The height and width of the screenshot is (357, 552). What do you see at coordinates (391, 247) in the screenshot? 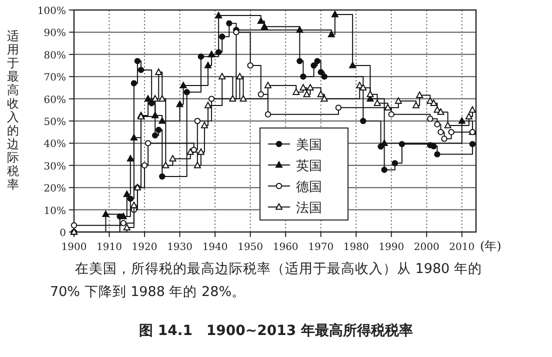
I see `x-tick-label: 1990` at bounding box center [391, 247].